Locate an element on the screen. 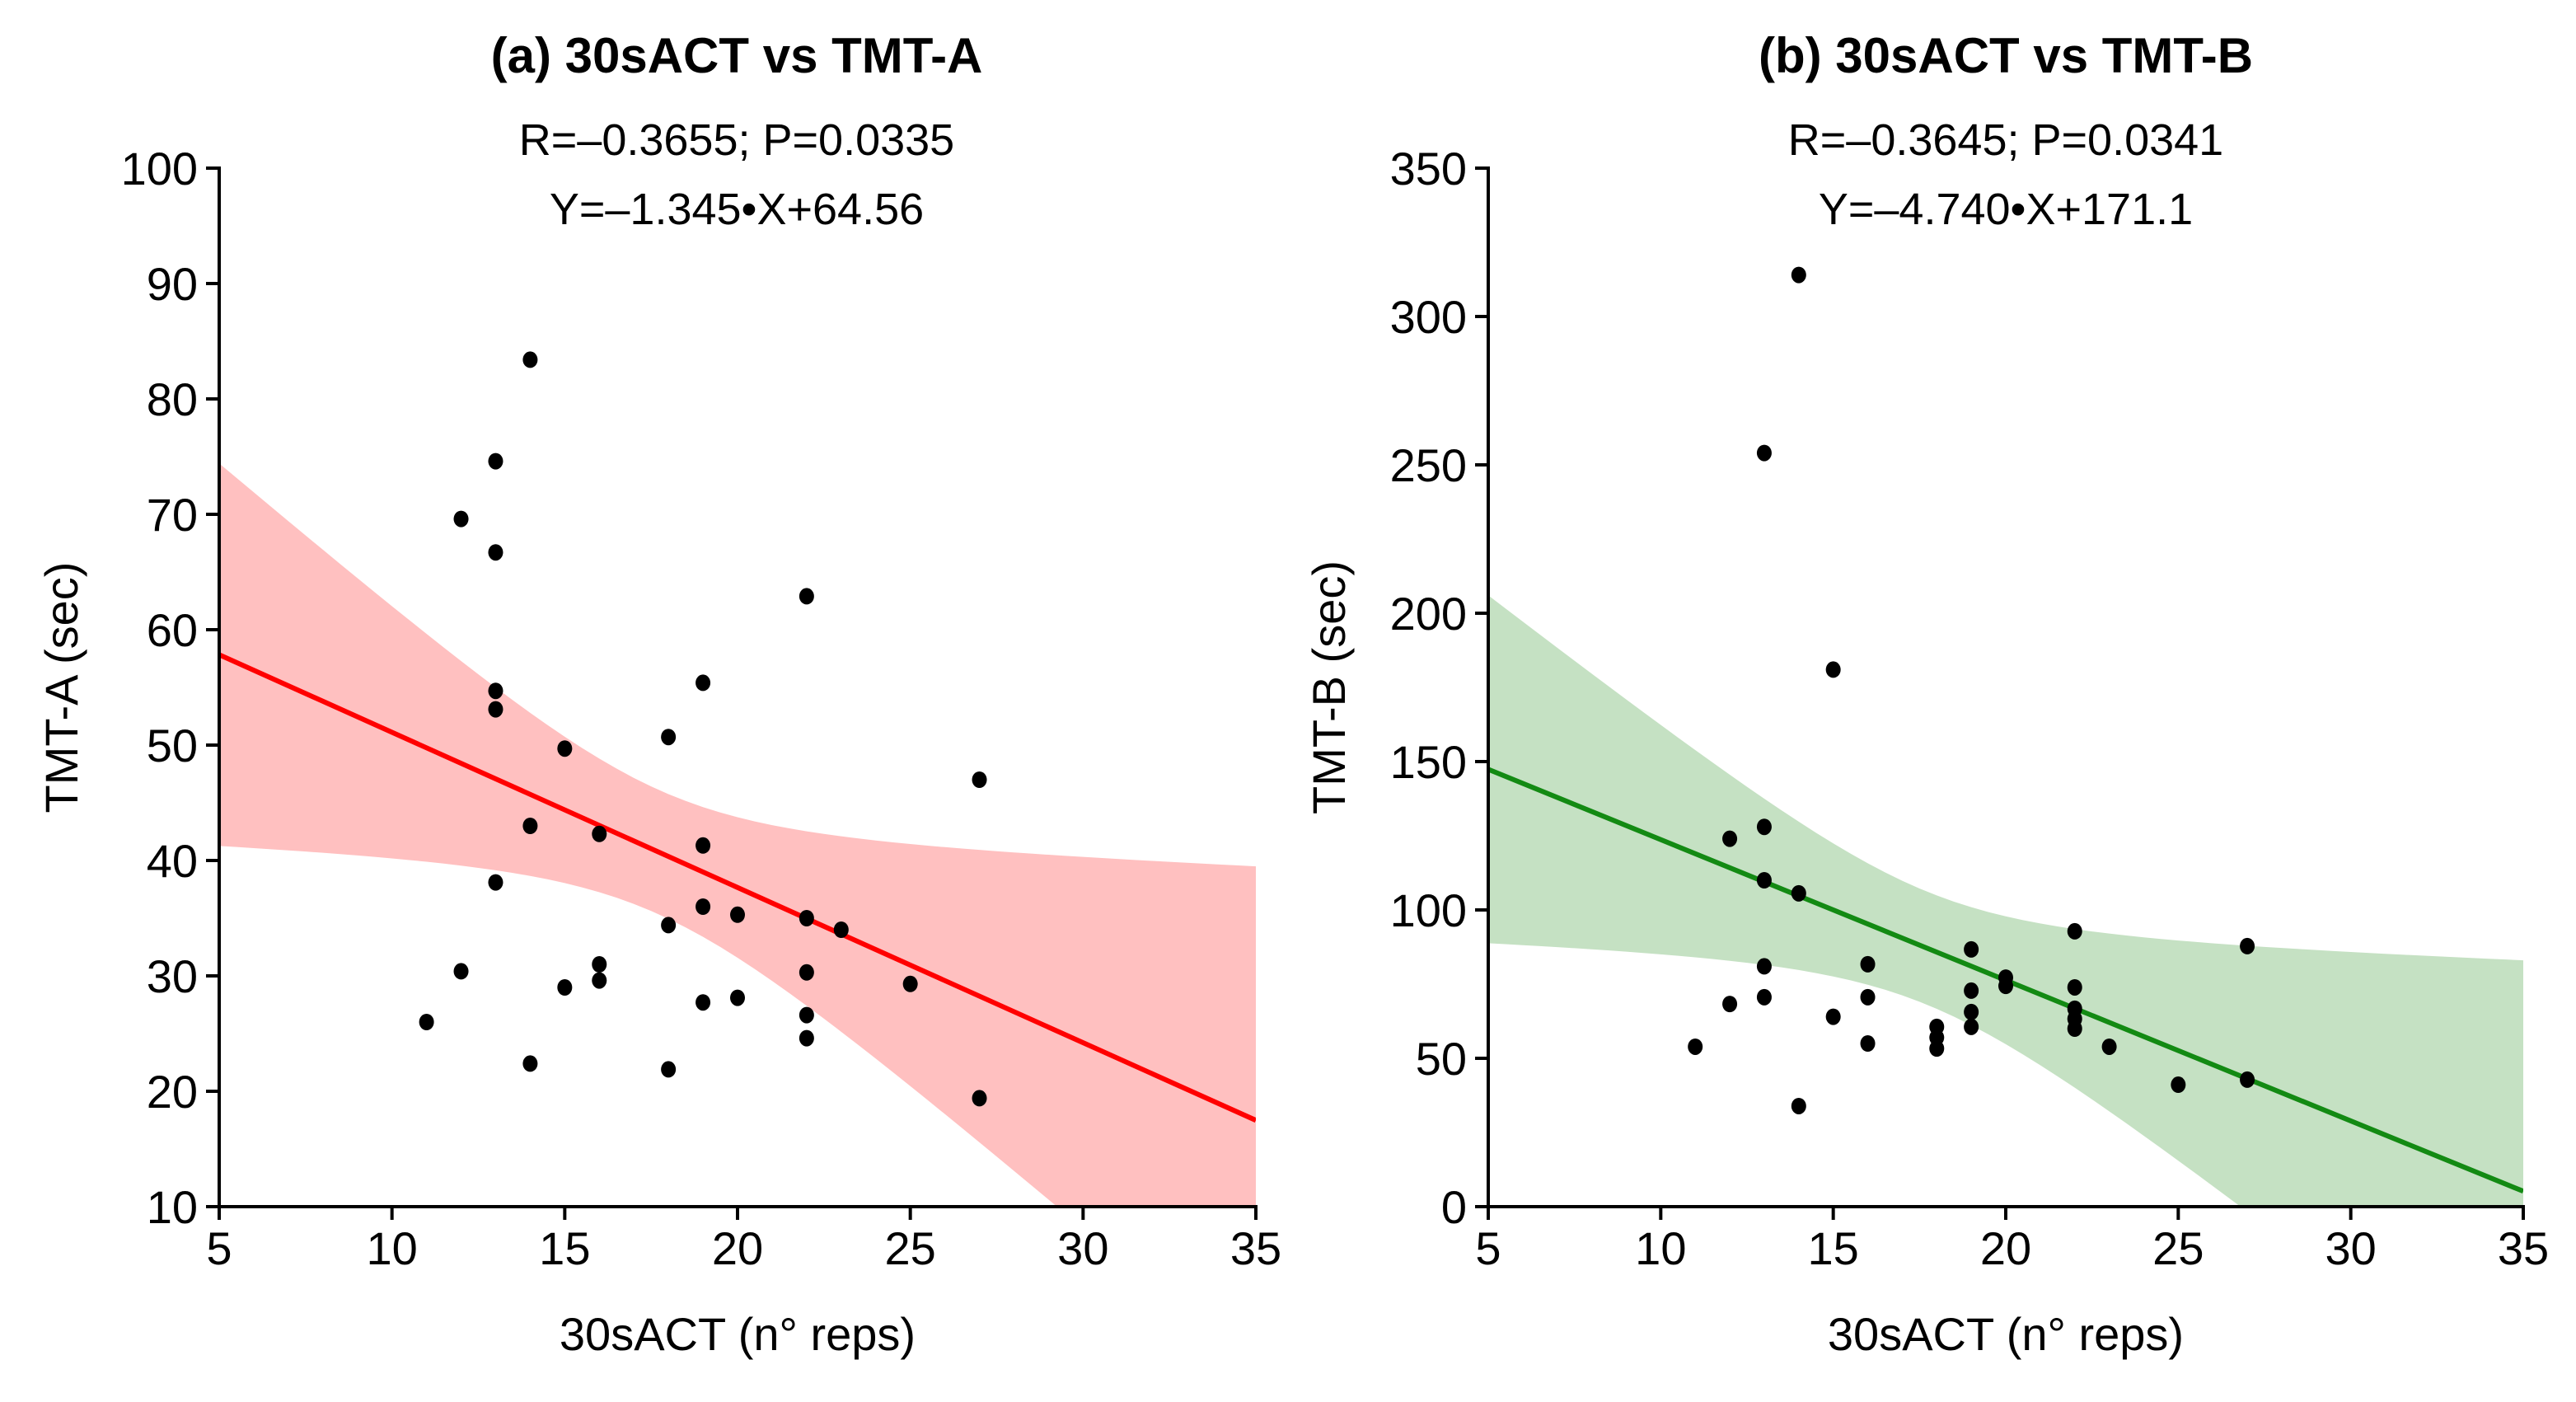  y-tick-label: 20 is located at coordinates (172, 1092).